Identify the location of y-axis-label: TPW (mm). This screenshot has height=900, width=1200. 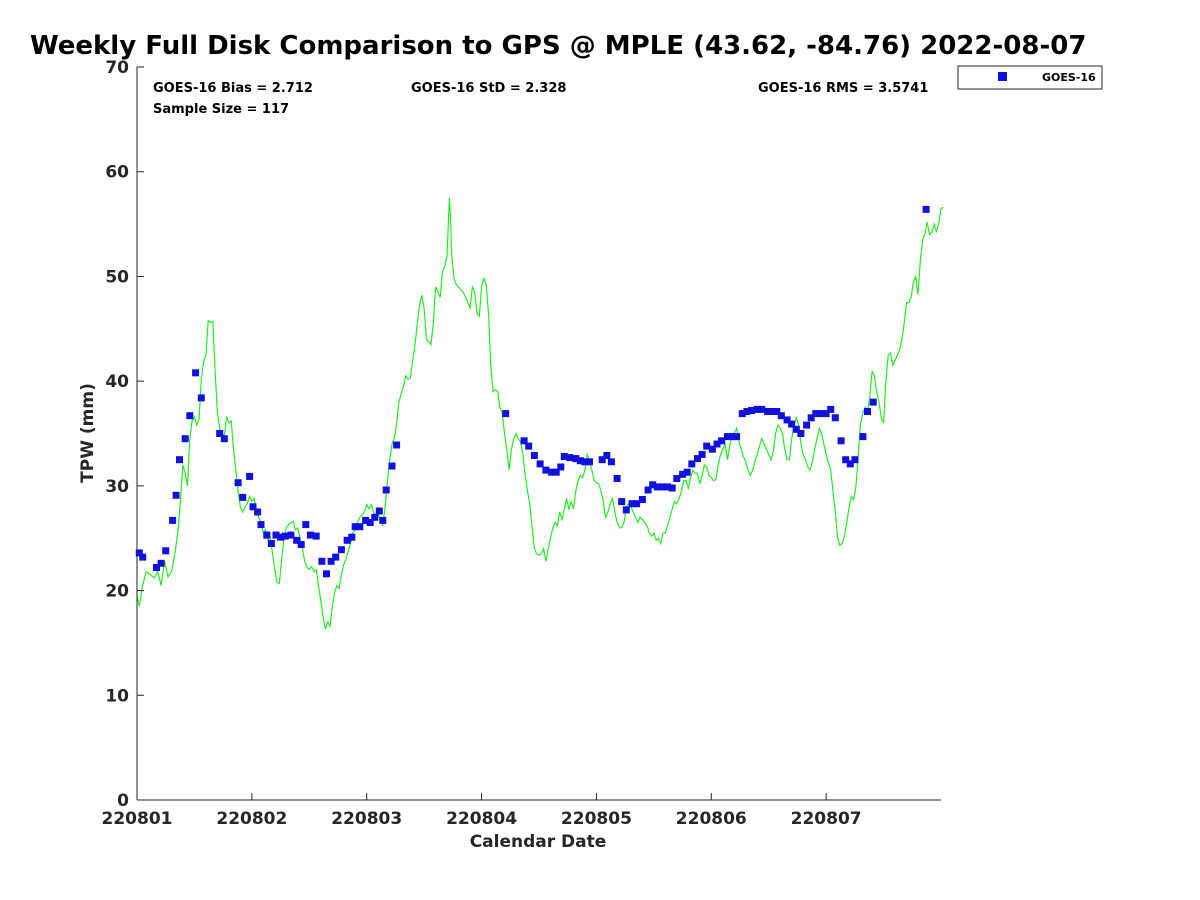
(88, 433).